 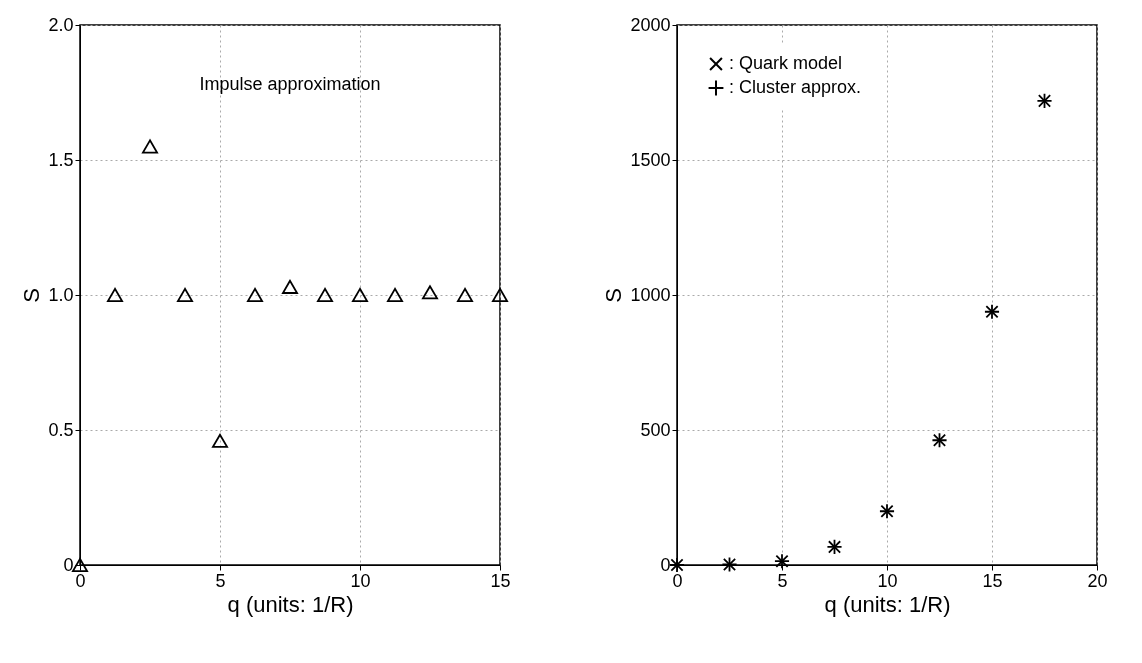 I want to click on x-tick-label: 20, so click(x=1097, y=580).